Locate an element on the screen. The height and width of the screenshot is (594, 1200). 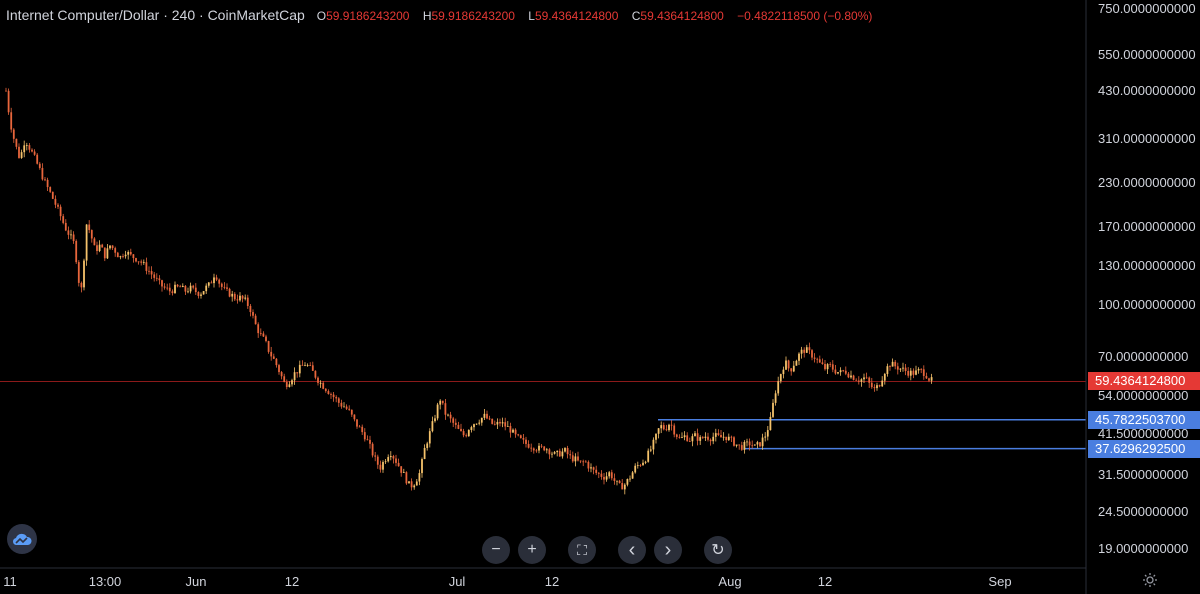
price-tick-label: 41.5000000000 is located at coordinates (1143, 434).